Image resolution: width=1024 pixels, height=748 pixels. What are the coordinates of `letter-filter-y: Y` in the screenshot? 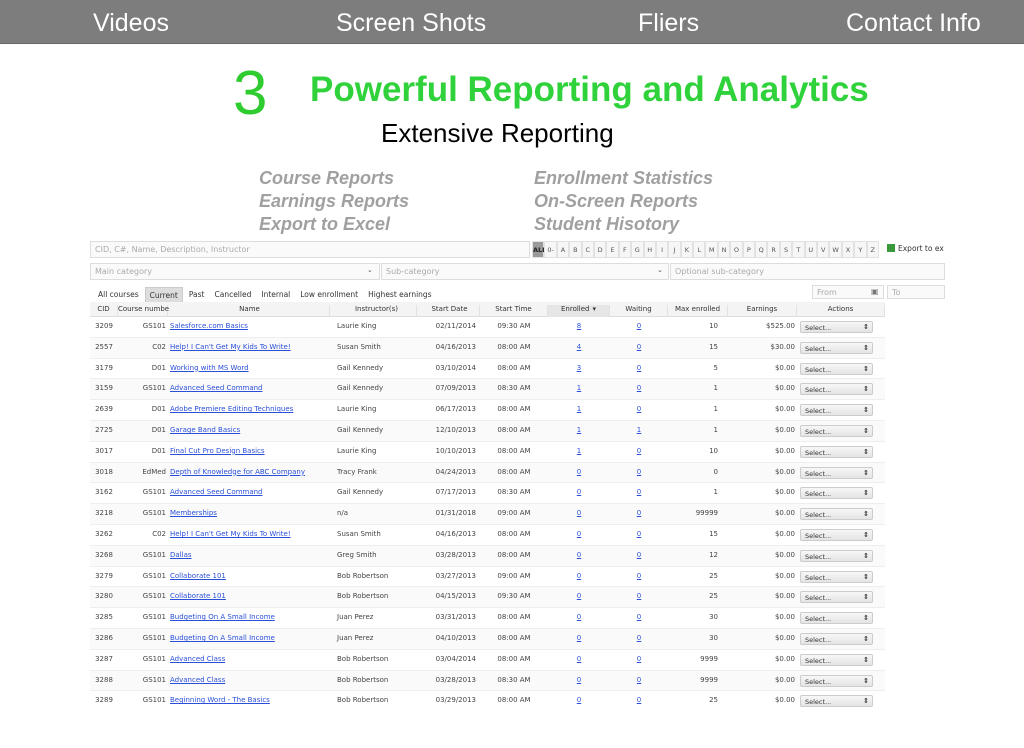 It's located at (860, 249).